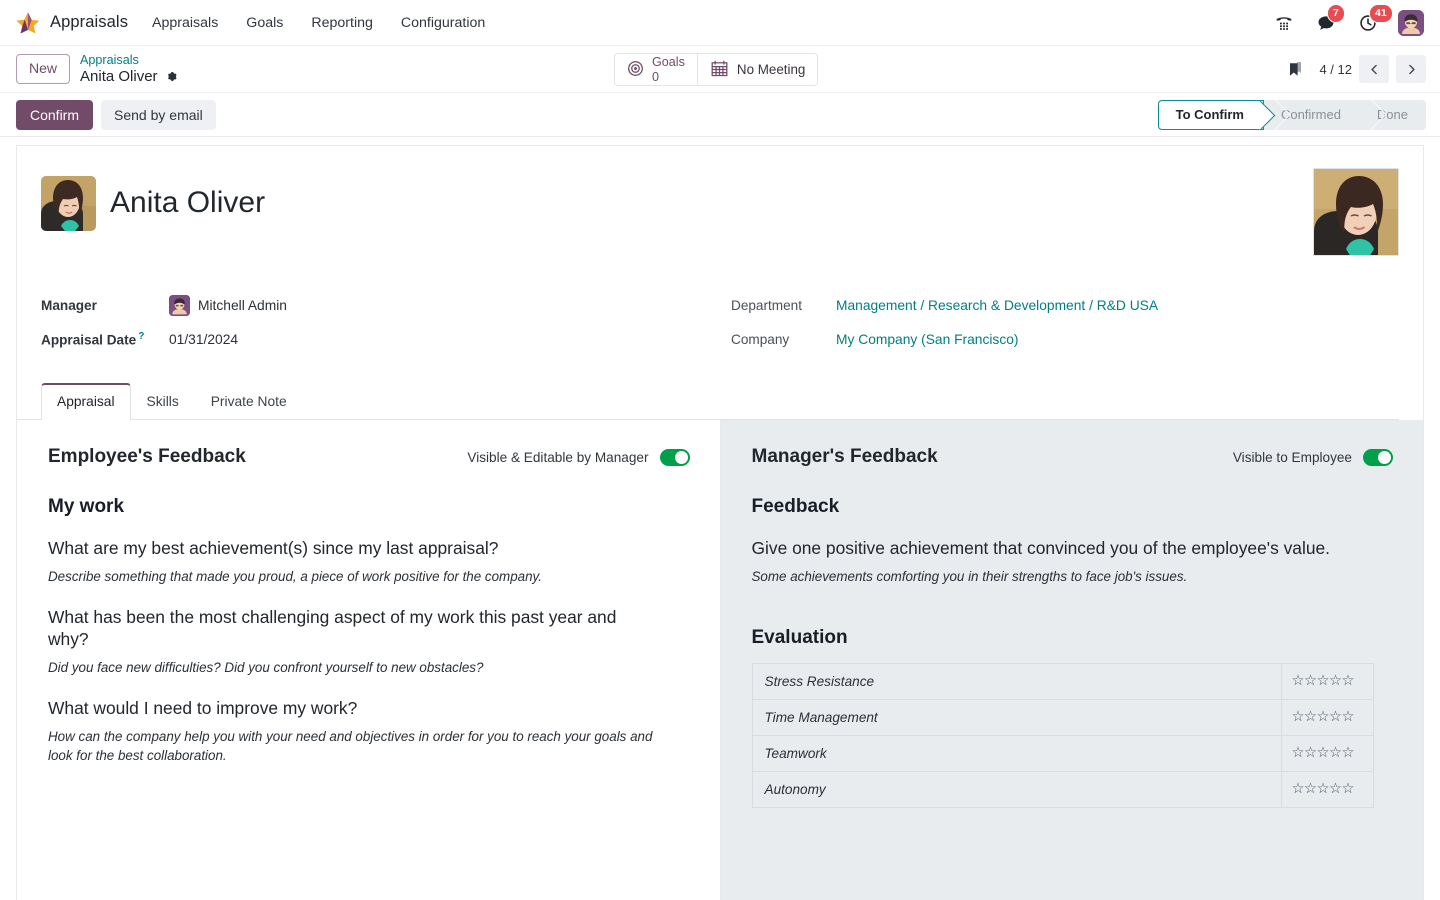 The width and height of the screenshot is (1440, 900). I want to click on stage-to-confirm: To Confirm, so click(1210, 114).